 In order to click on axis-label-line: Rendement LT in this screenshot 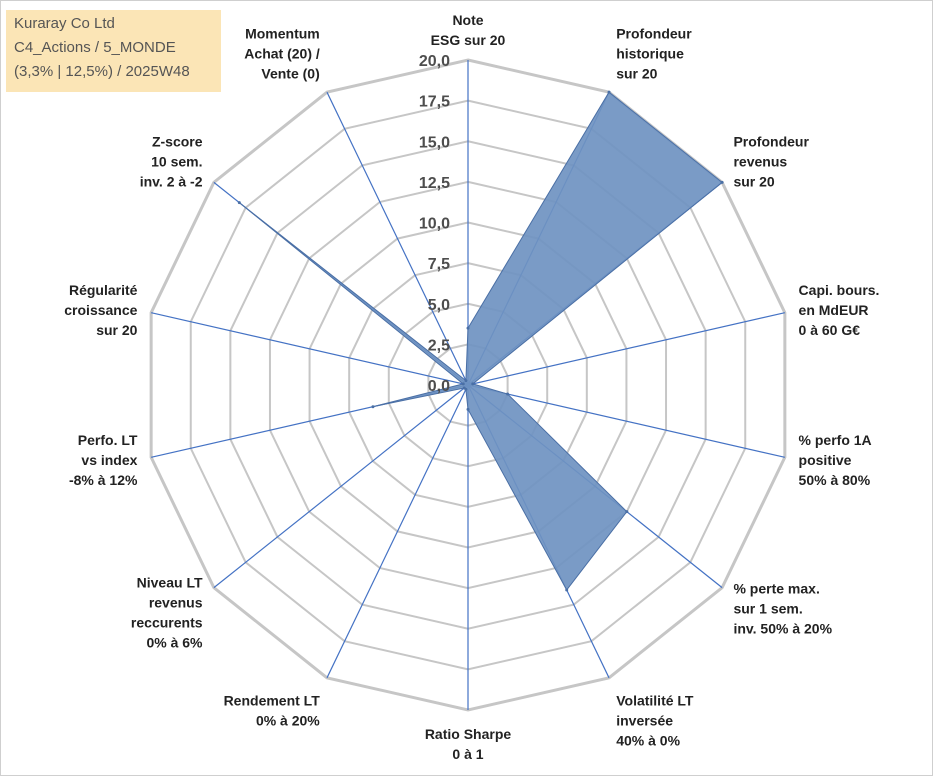, I will do `click(272, 701)`.